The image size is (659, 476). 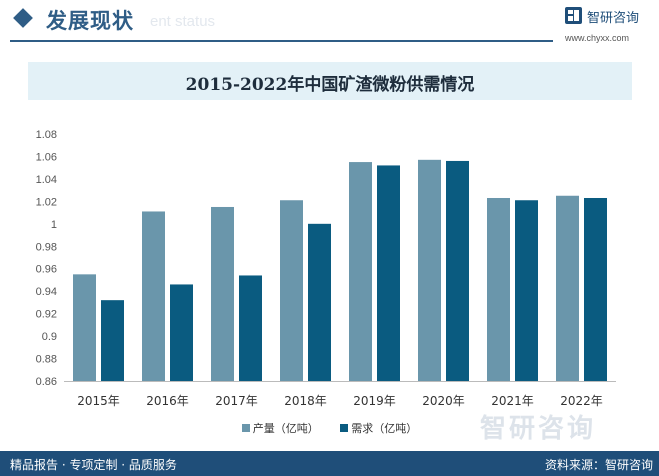 I want to click on y-tick-label: 0.94, so click(x=46, y=292).